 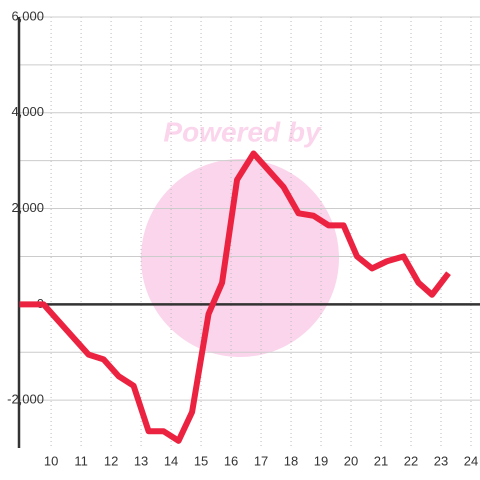 What do you see at coordinates (25, 399) in the screenshot?
I see `y-tick-label: -2,000` at bounding box center [25, 399].